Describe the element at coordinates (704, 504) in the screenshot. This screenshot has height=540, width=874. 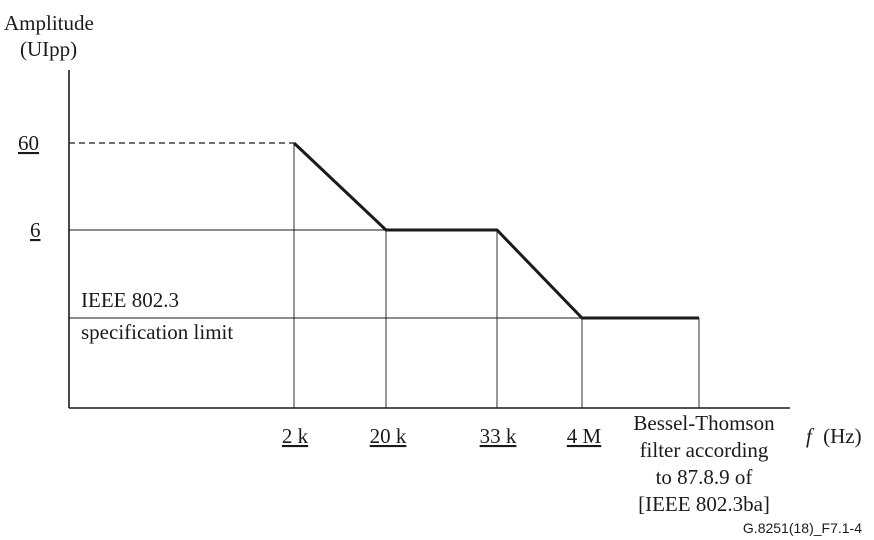
I see `filter-note-line-4: [IEEE 802.3ba]` at that location.